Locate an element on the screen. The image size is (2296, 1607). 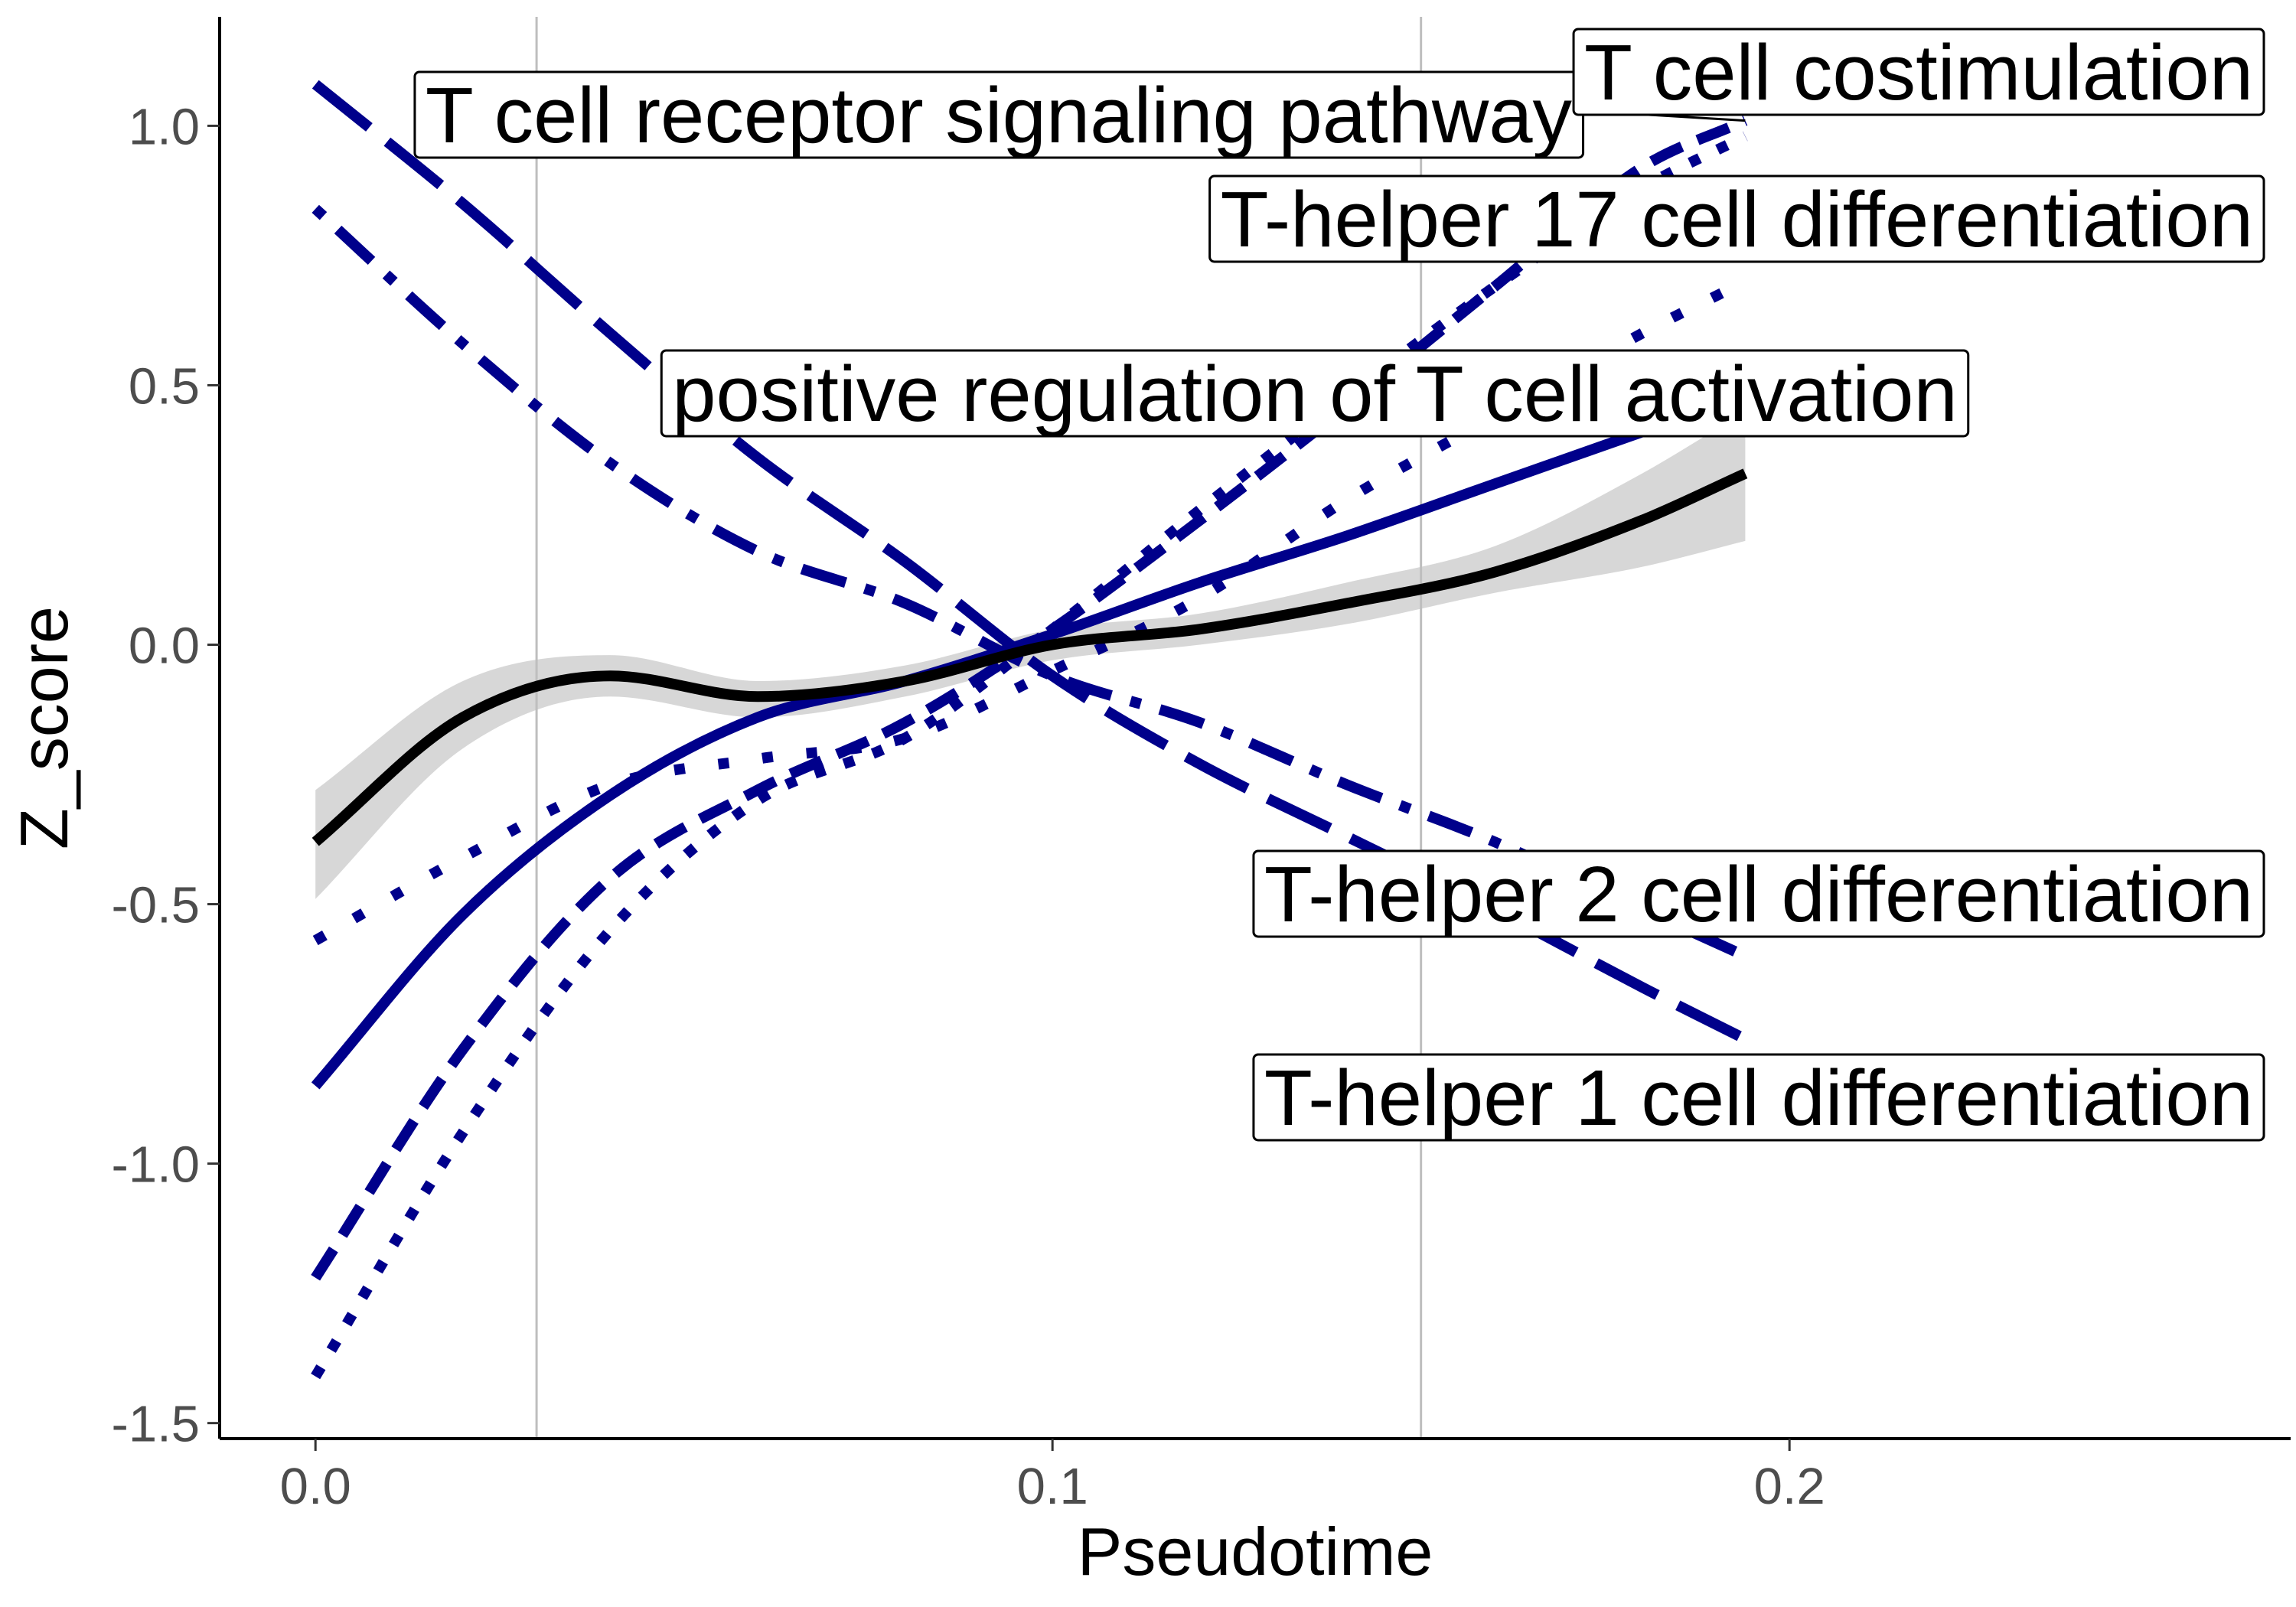
annotation-t-helper-17-cell-differentiation: T-helper 17 cell differentiation is located at coordinates (1736, 218).